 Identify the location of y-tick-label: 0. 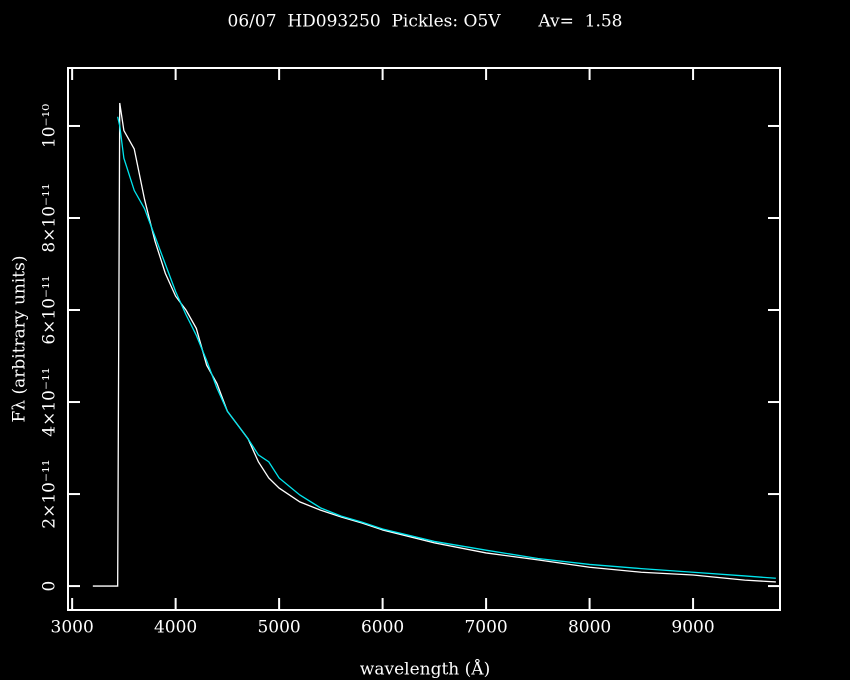
(50, 586).